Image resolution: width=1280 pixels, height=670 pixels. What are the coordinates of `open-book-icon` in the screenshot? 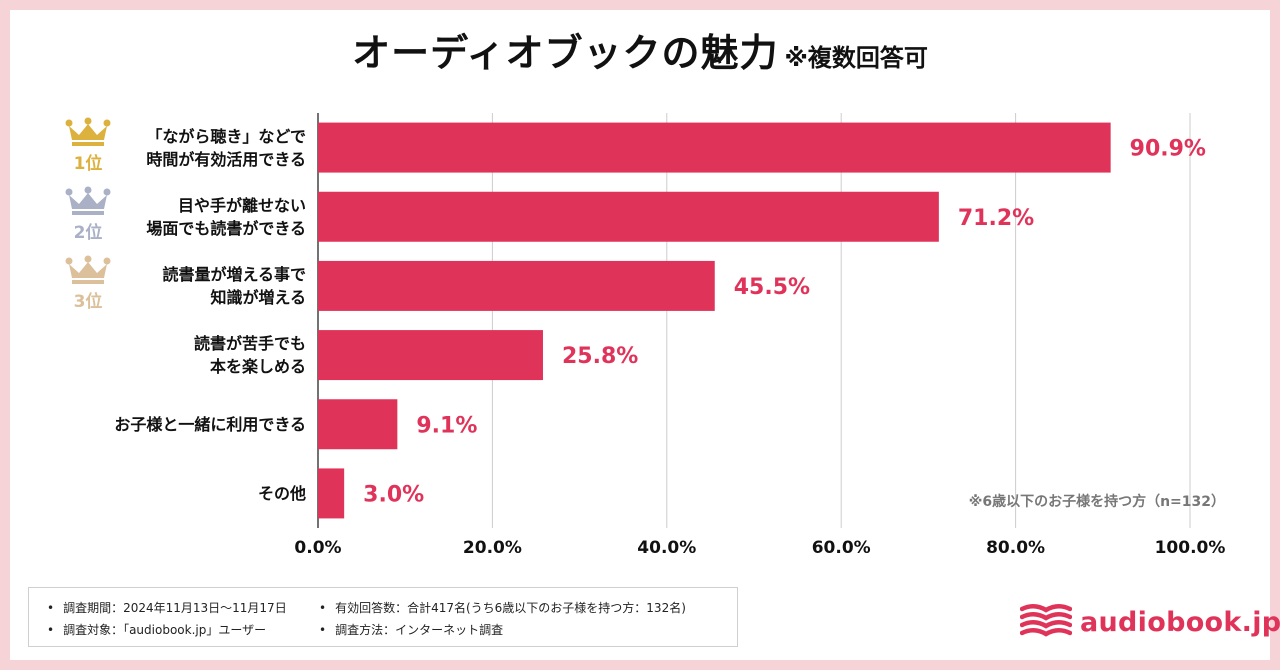 It's located at (1046, 620).